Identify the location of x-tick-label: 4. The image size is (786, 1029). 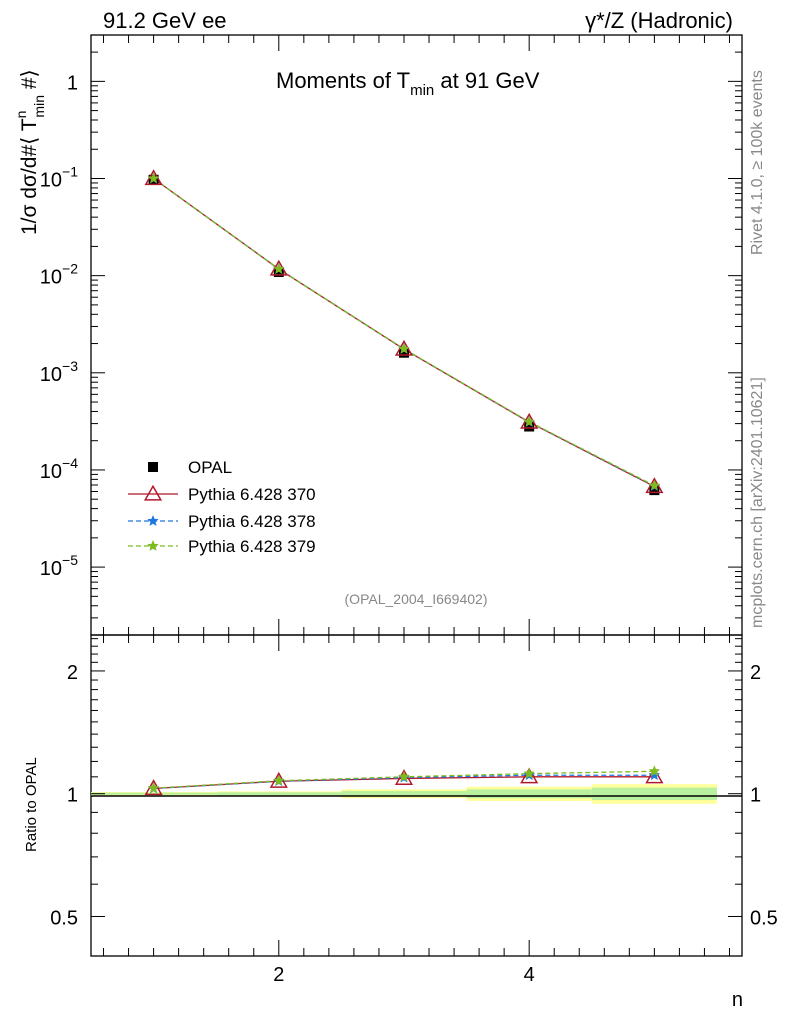
(529, 975).